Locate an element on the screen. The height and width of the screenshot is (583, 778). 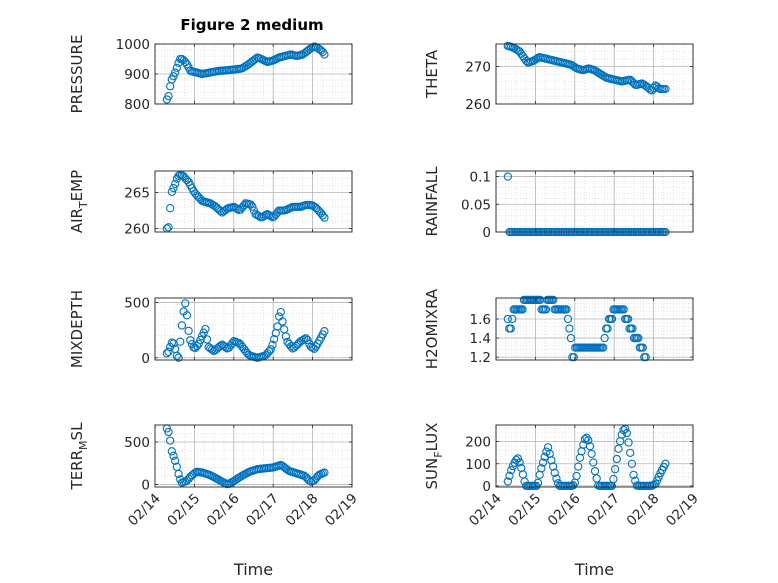
y-tick-label: 265 is located at coordinates (137, 194).